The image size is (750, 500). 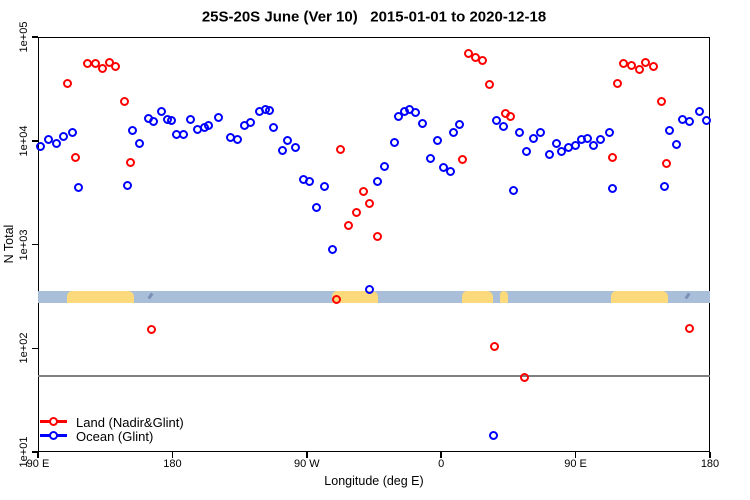 I want to click on y-axis-title: N Total, so click(x=9, y=244).